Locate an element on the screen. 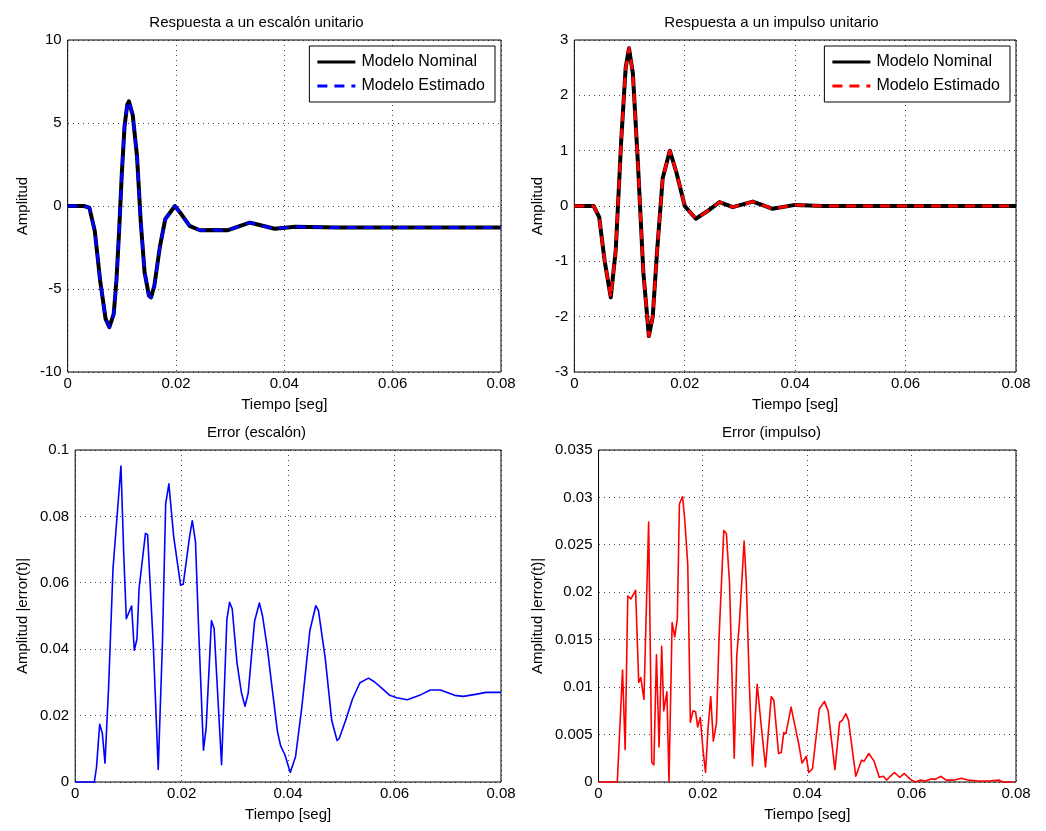  y-tick-label: -2 is located at coordinates (561, 315).